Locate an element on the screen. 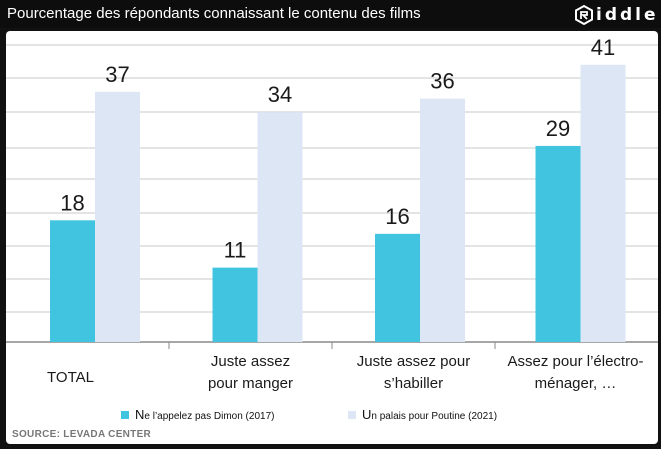 Image resolution: width=661 pixels, height=449 pixels. legend-swatch-2017 is located at coordinates (125, 414).